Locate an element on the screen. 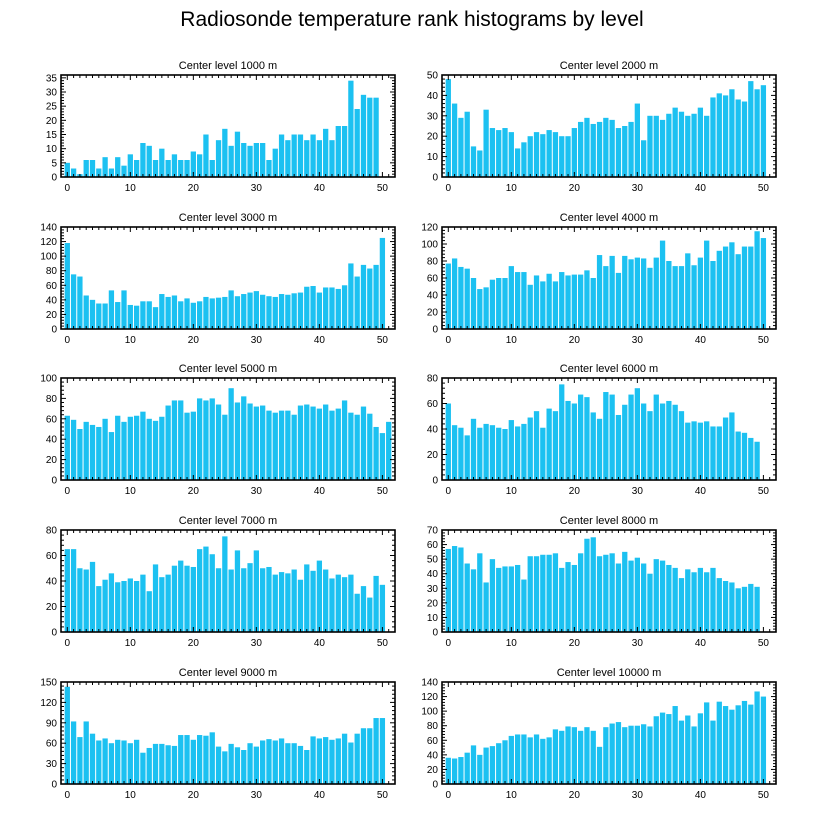 This screenshot has height=824, width=824. y-tick-label: 120 is located at coordinates (48, 242).